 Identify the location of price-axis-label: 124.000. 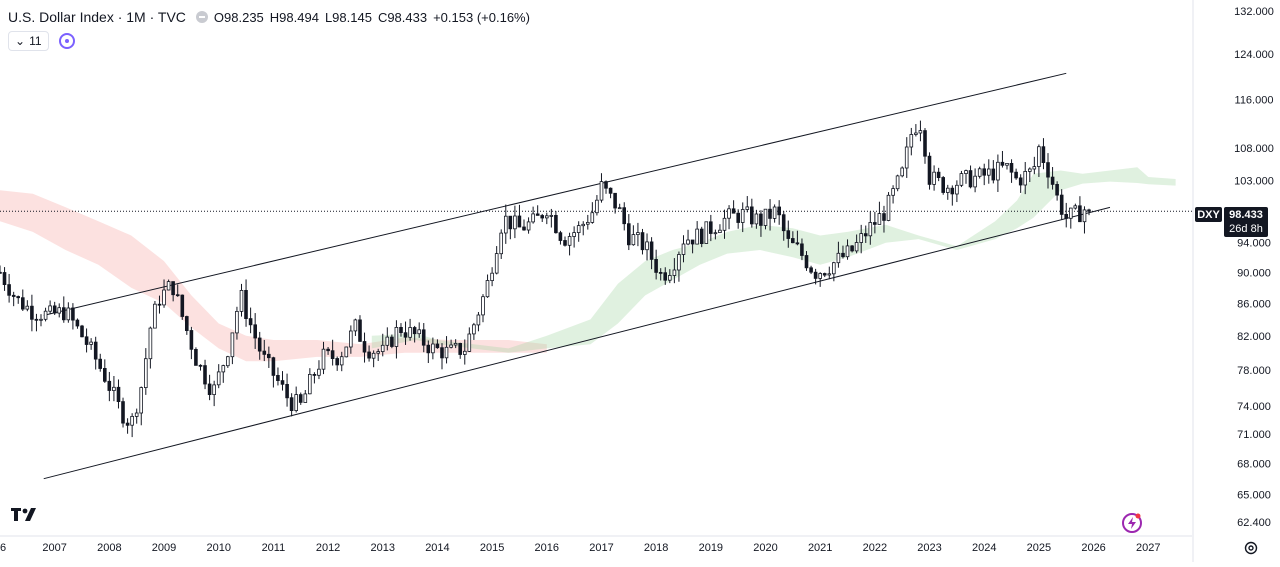
(1254, 55).